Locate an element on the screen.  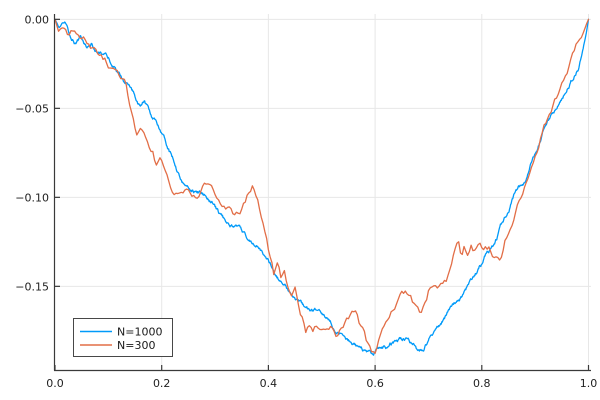
x-tick-label: 0.0 is located at coordinates (55, 383).